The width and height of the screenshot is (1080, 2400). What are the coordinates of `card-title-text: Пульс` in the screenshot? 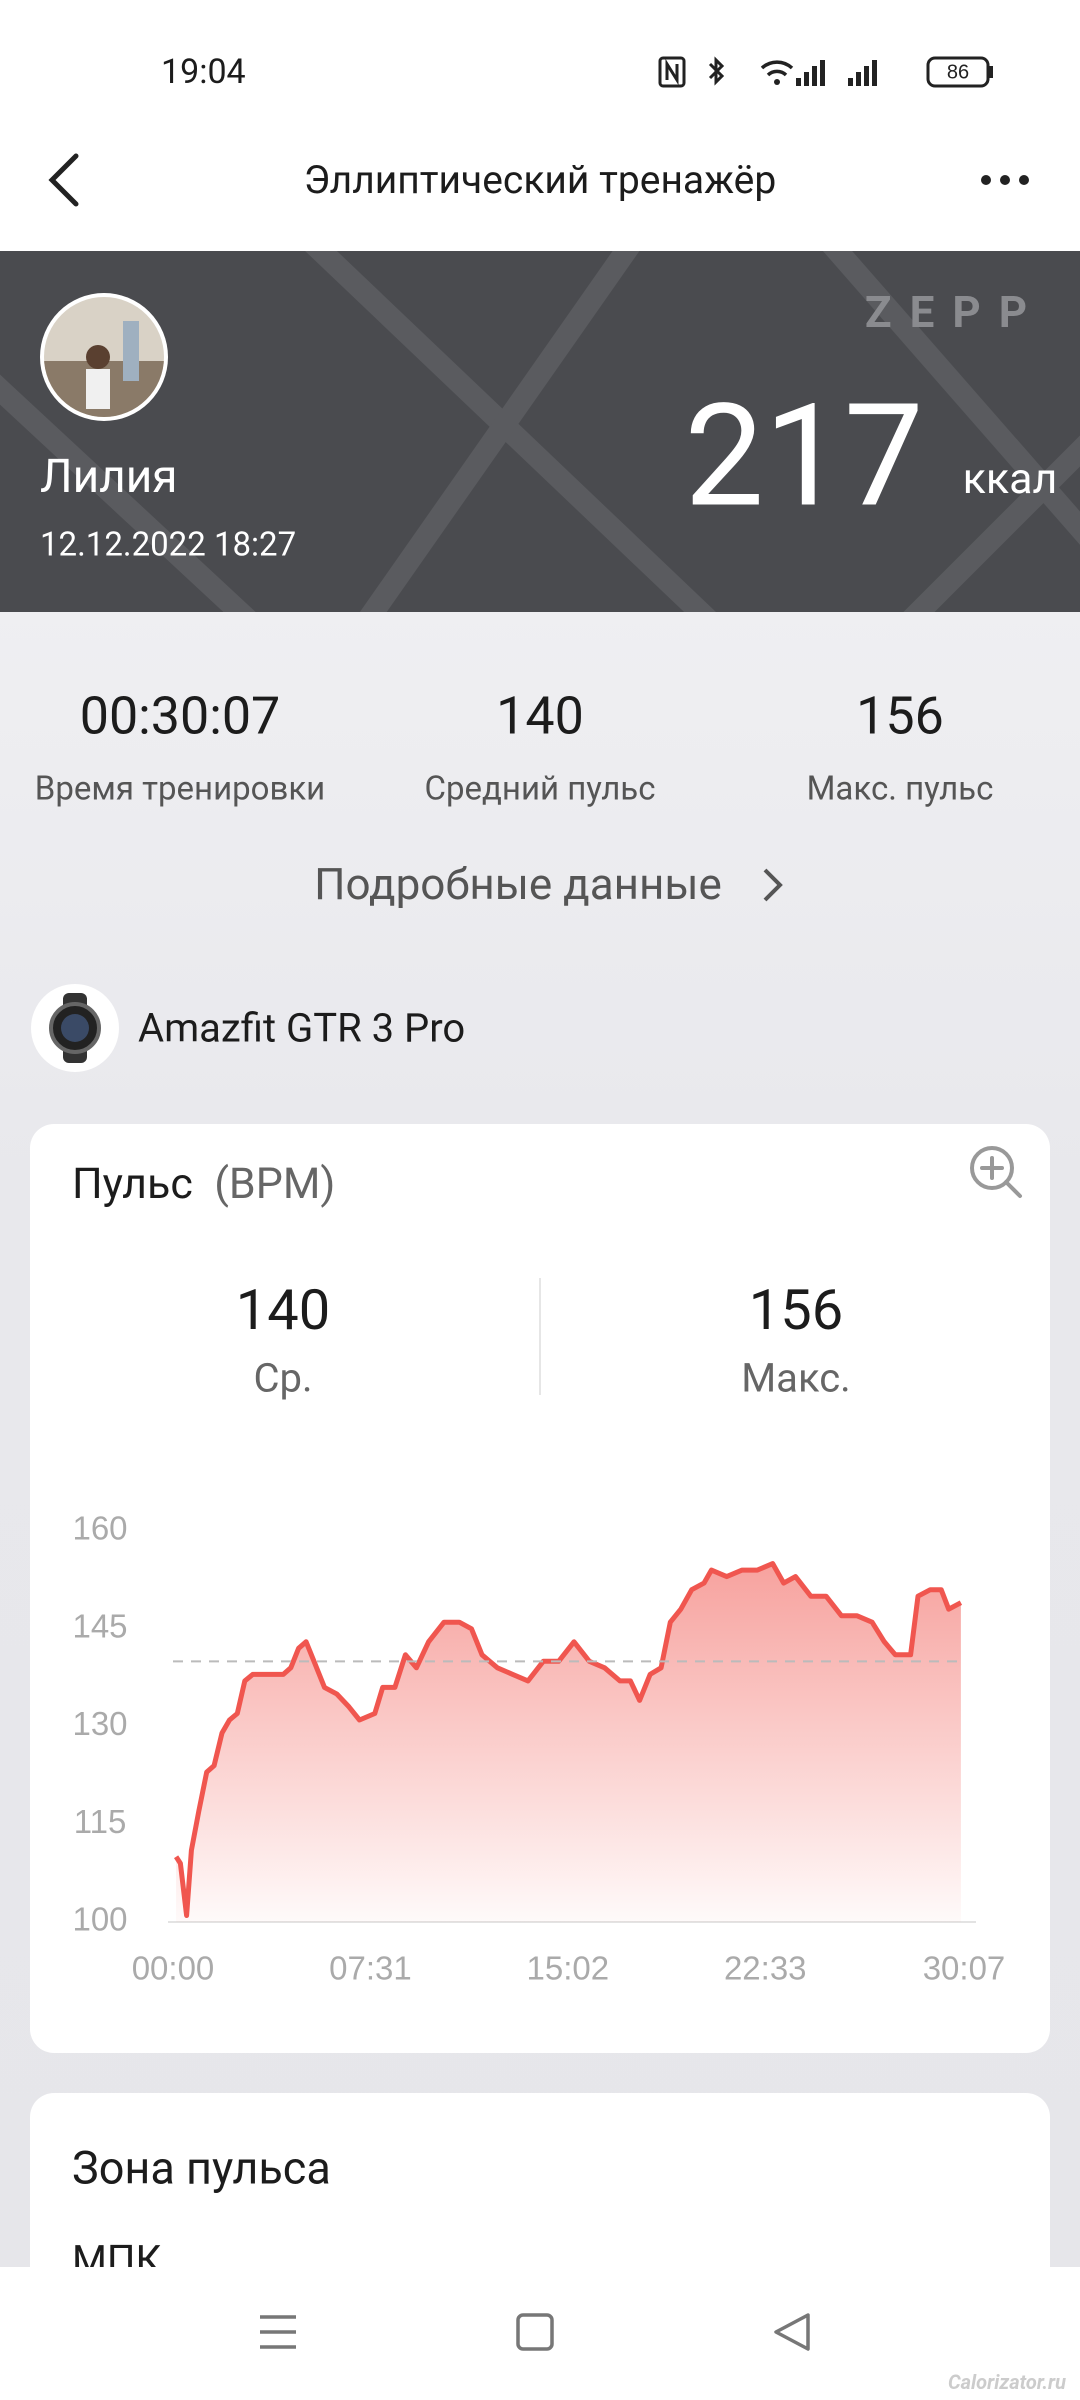 It's located at (132, 1184).